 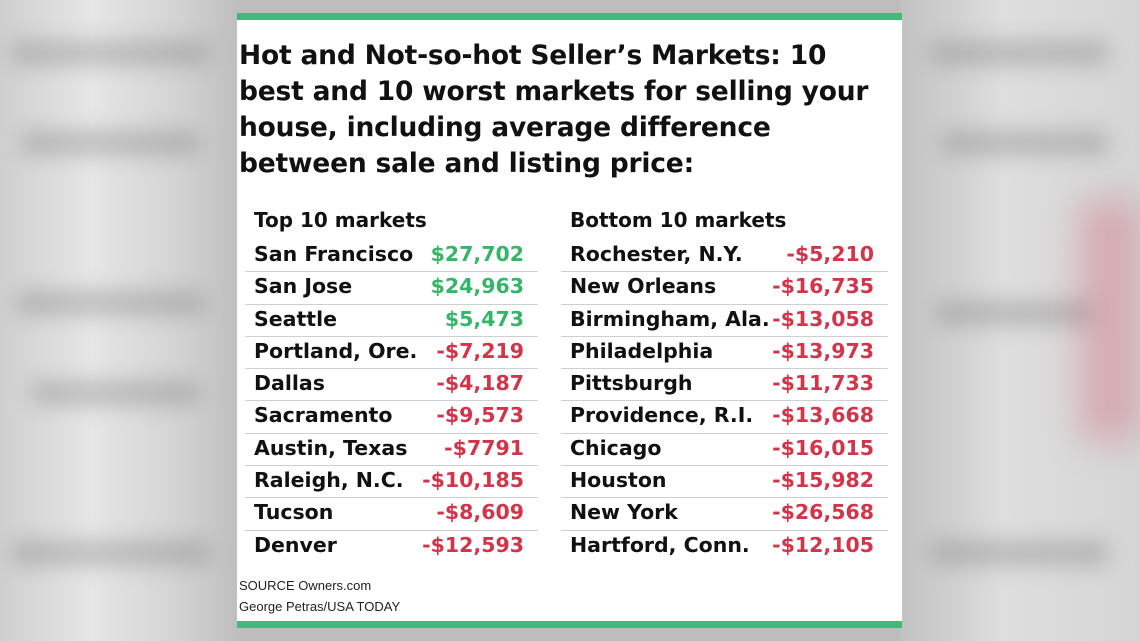 I want to click on table-row: Birmingham, Ala. -$13,058, so click(x=724, y=321).